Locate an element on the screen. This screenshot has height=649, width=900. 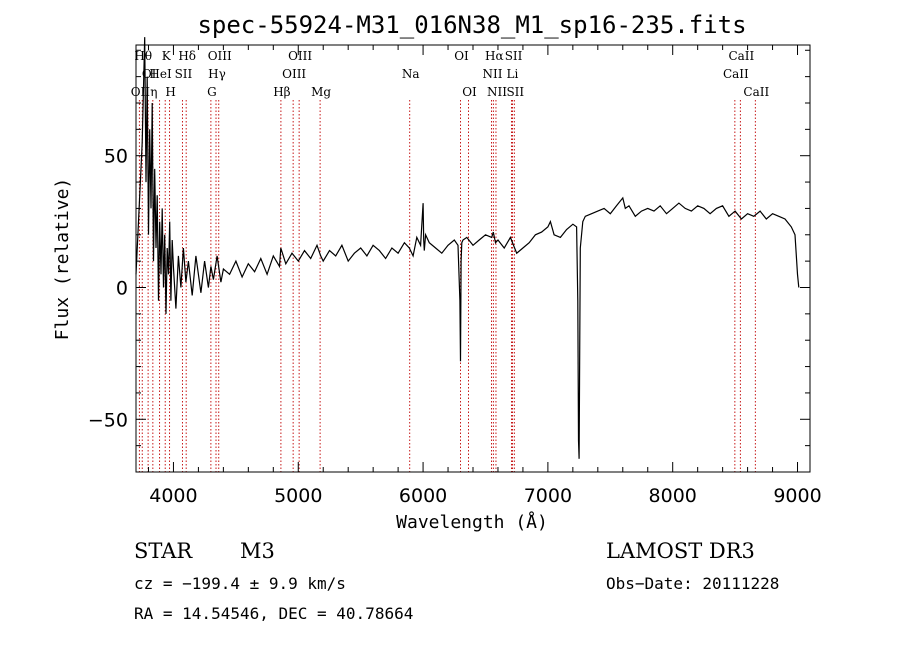
object-subclass: M3 is located at coordinates (257, 551).